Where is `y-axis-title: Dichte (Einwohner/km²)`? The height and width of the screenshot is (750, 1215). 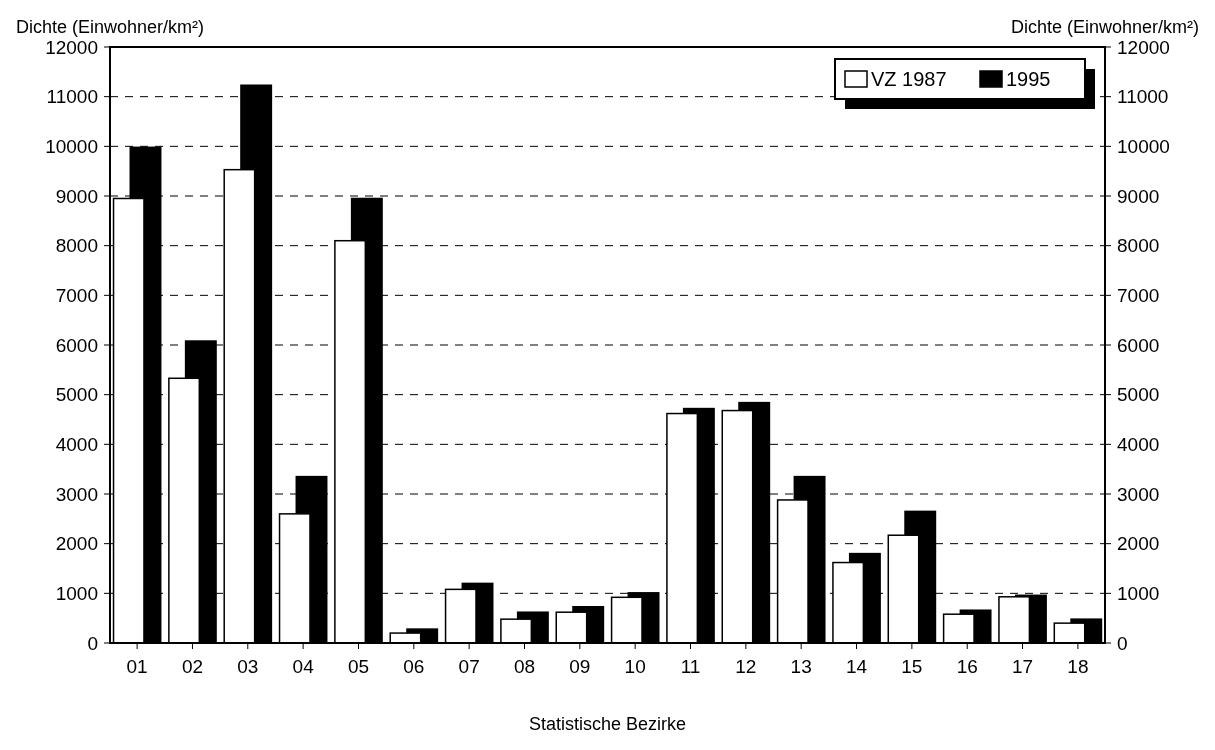
y-axis-title: Dichte (Einwohner/km²) is located at coordinates (110, 27).